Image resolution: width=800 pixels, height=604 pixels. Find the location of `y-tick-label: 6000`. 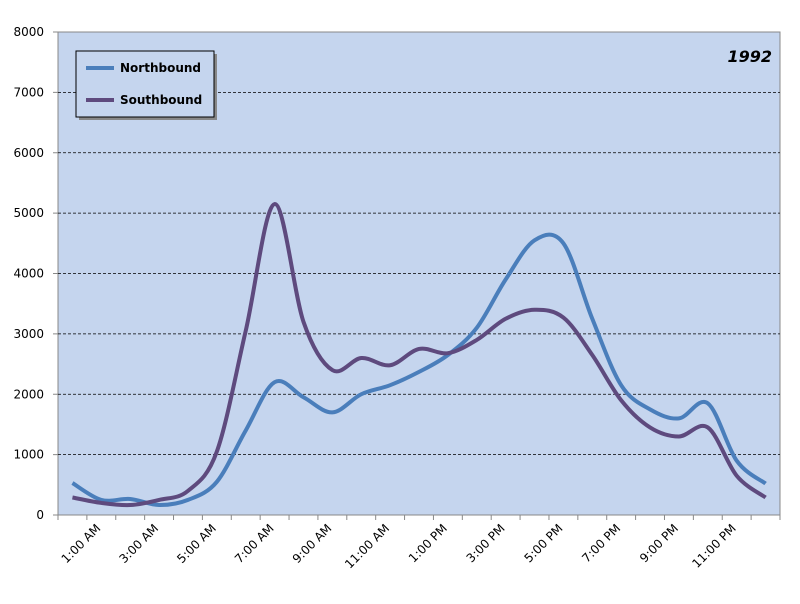

y-tick-label: 6000 is located at coordinates (28, 153).